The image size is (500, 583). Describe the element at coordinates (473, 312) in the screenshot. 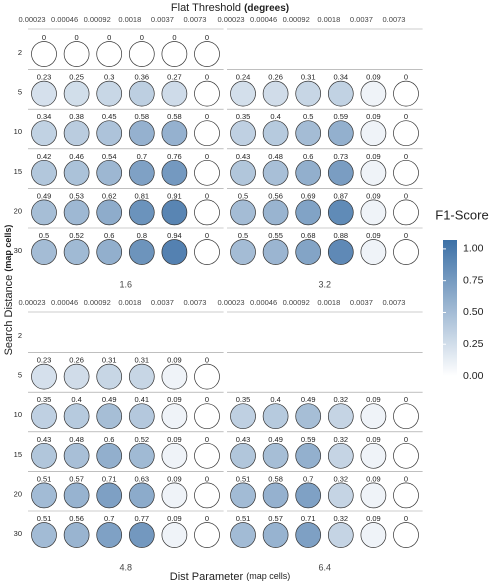

I see `colorbar-tick-label: 0.50` at that location.